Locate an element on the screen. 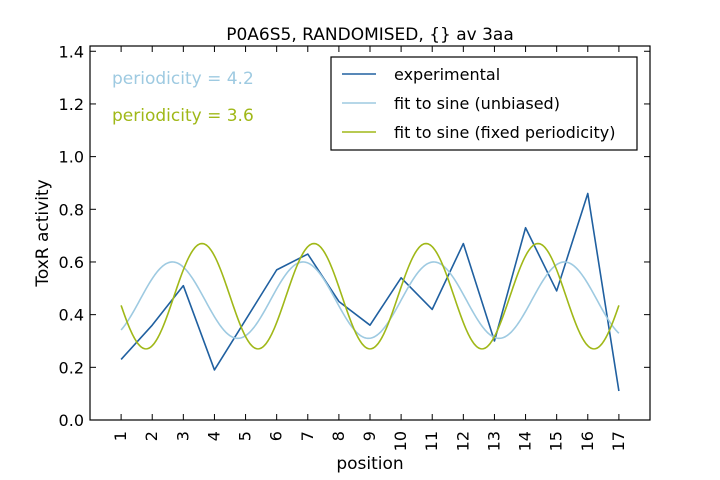  legend-label-experimental: experimental is located at coordinates (447, 74).